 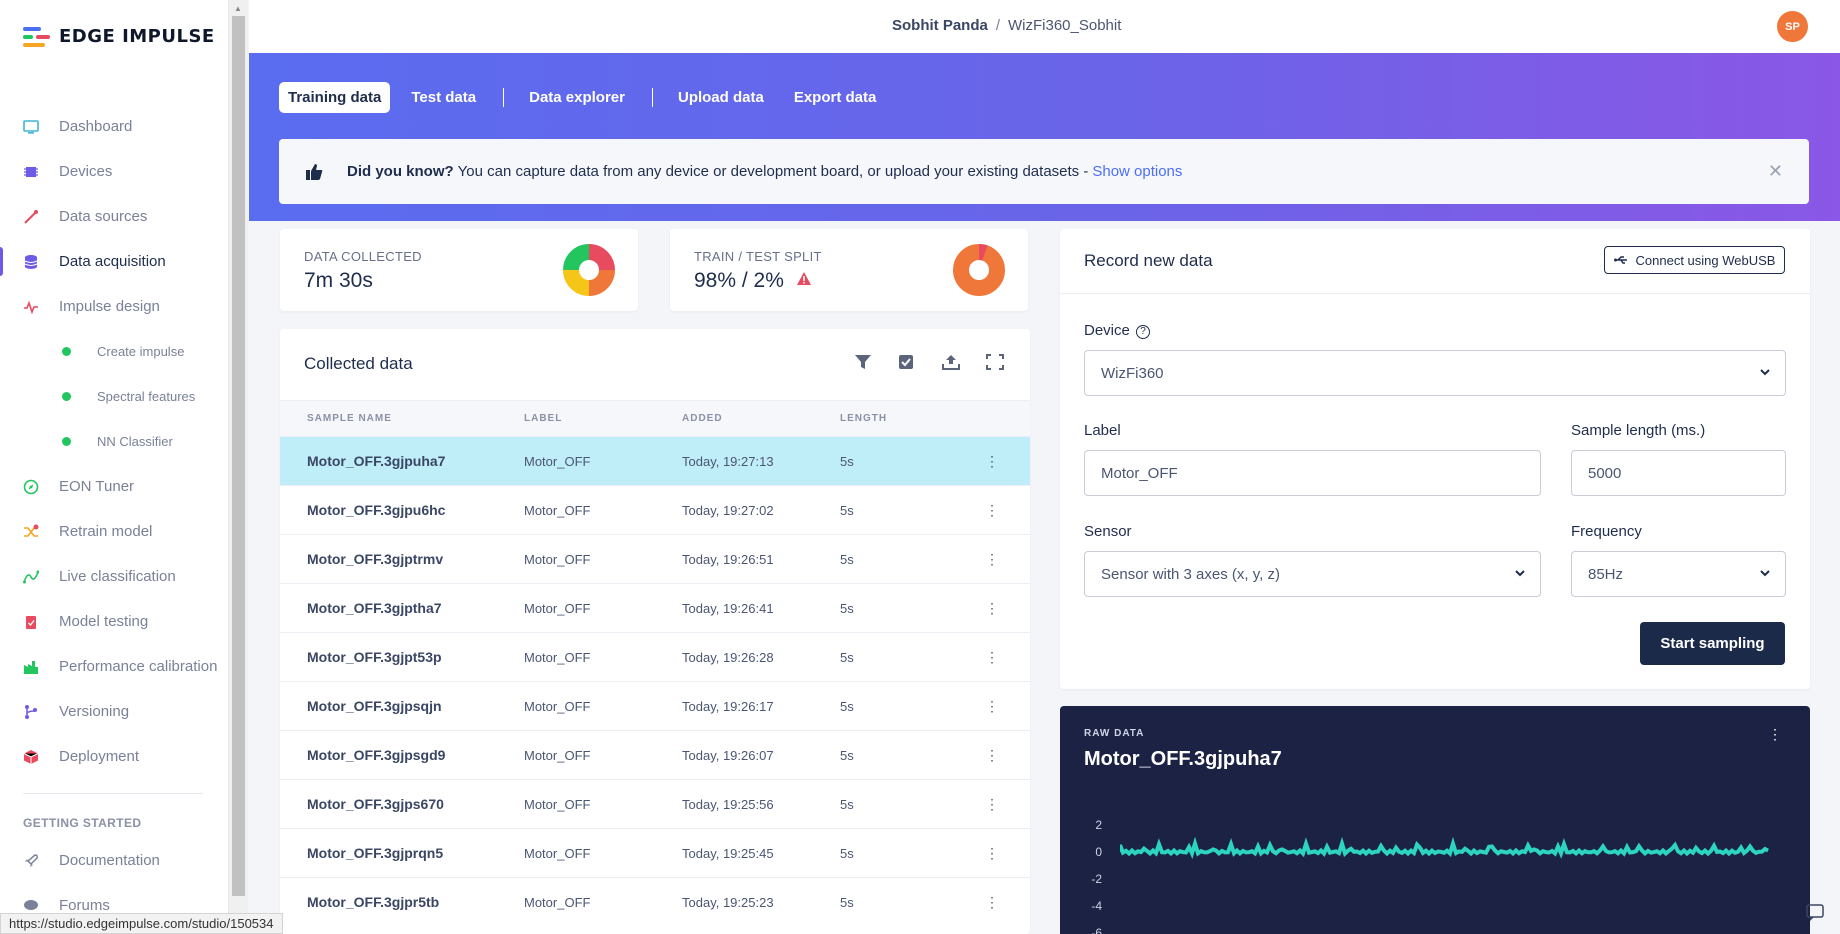 I want to click on sidebar-item-retrain-model: Retrain model, so click(x=114, y=531).